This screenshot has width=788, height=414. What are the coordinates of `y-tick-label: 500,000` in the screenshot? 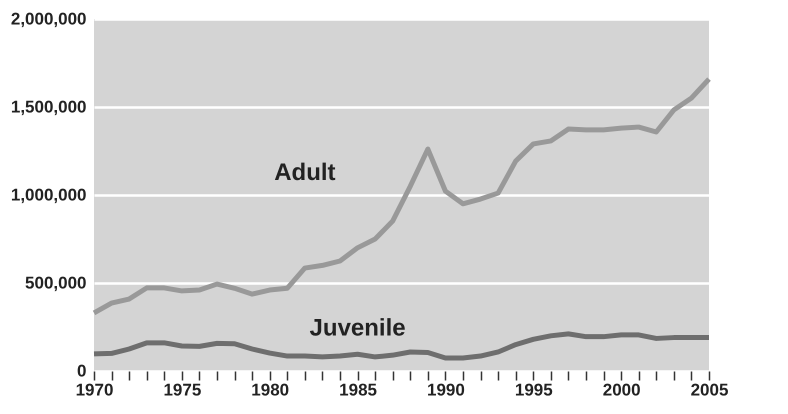 It's located at (55, 283).